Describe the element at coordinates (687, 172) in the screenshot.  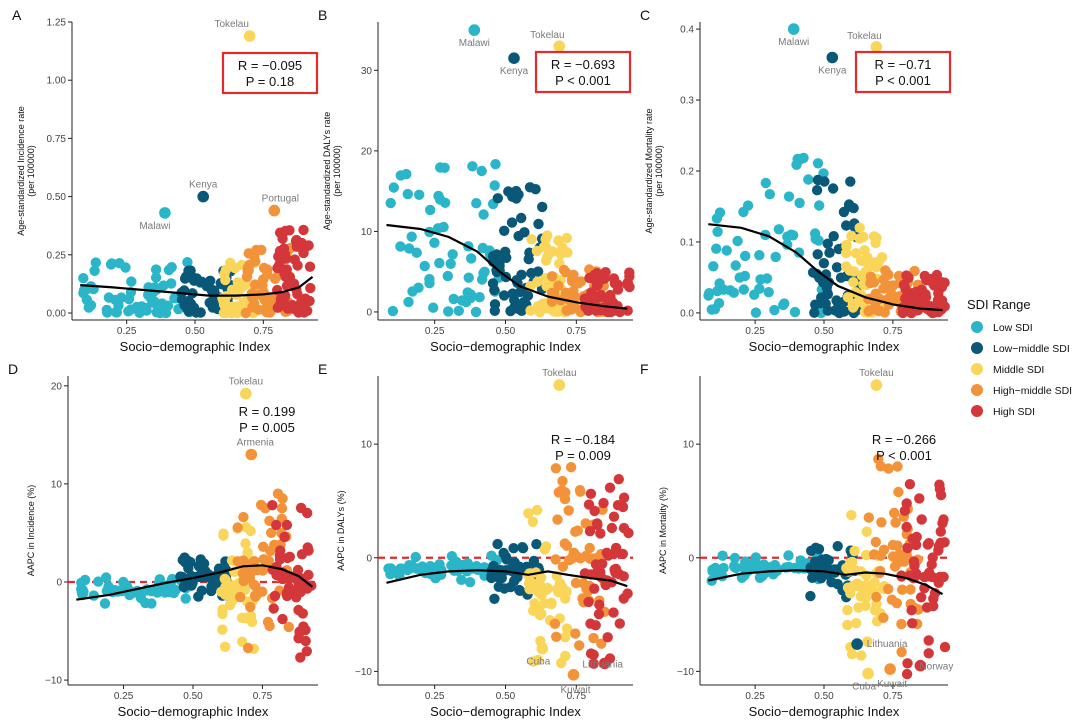
I see `y-tick-label: 0.2` at that location.